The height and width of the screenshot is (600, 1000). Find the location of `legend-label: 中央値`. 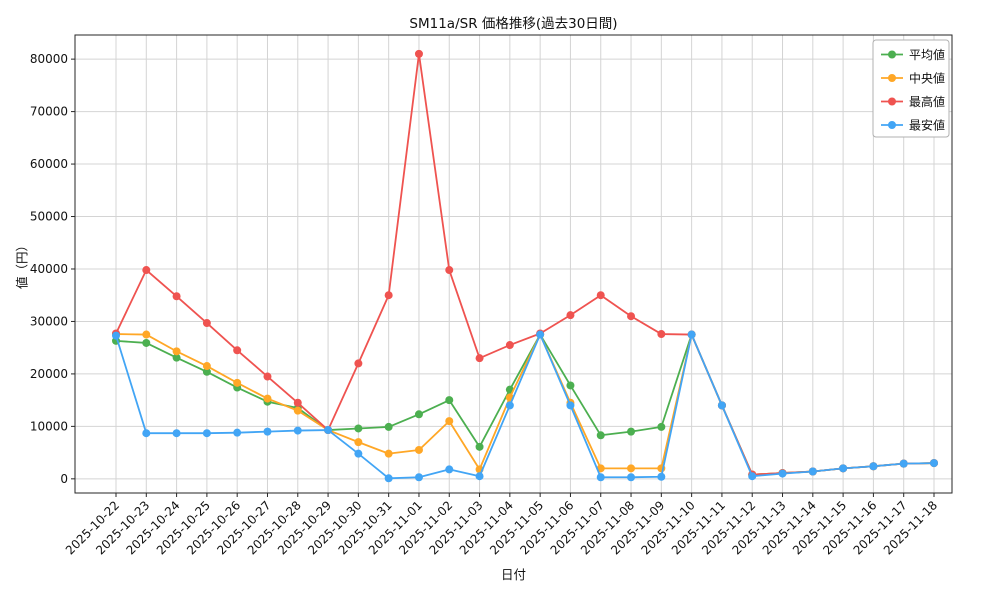

legend-label: 中央値 is located at coordinates (927, 78).